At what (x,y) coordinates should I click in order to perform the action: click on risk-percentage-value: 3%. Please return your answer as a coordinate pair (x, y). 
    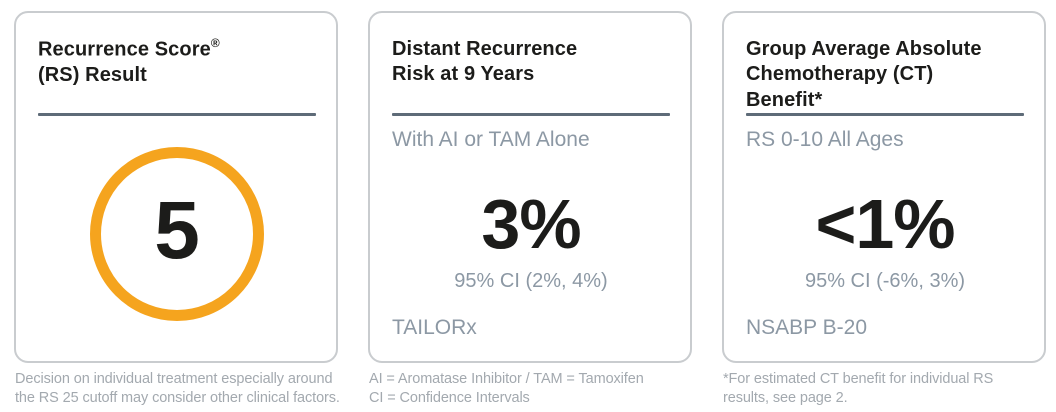
    Looking at the image, I should click on (531, 224).